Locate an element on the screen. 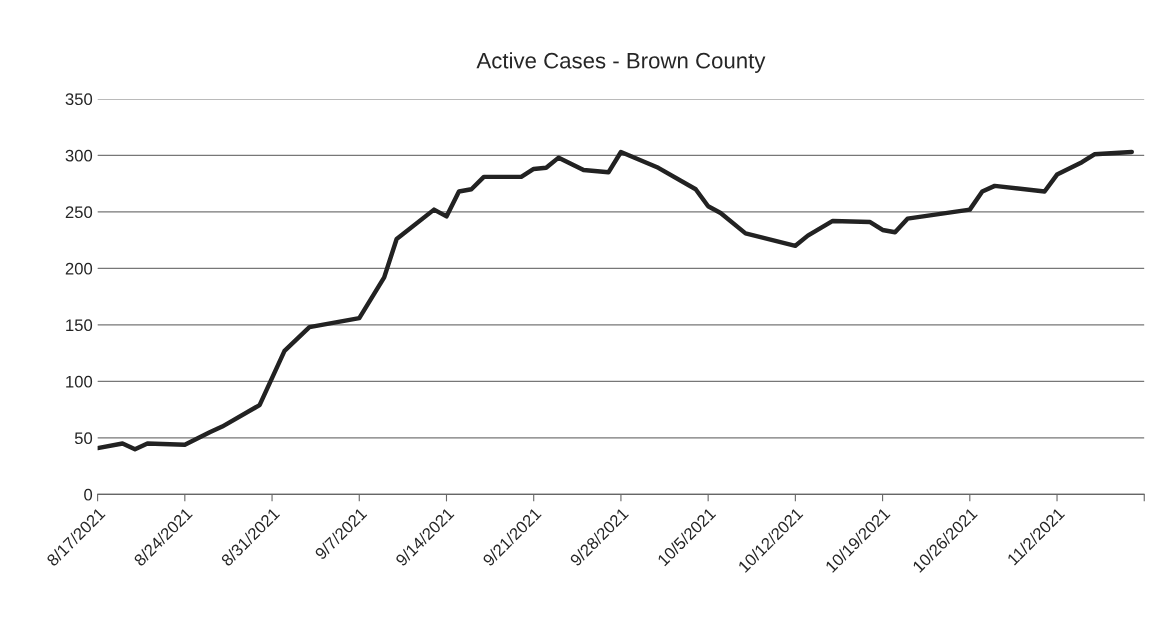 This screenshot has width=1176, height=618. chart-title: Active Cases - Brown County is located at coordinates (621, 62).